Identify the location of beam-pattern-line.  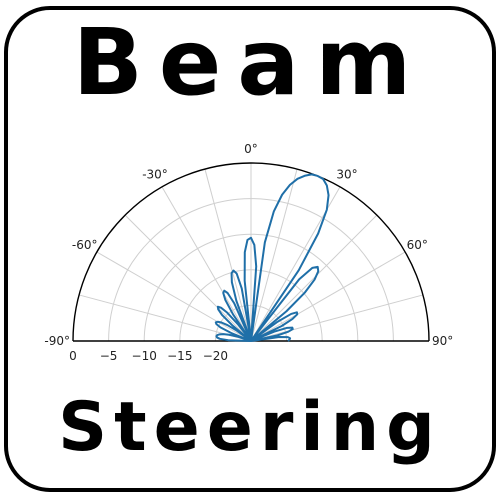
(272, 257).